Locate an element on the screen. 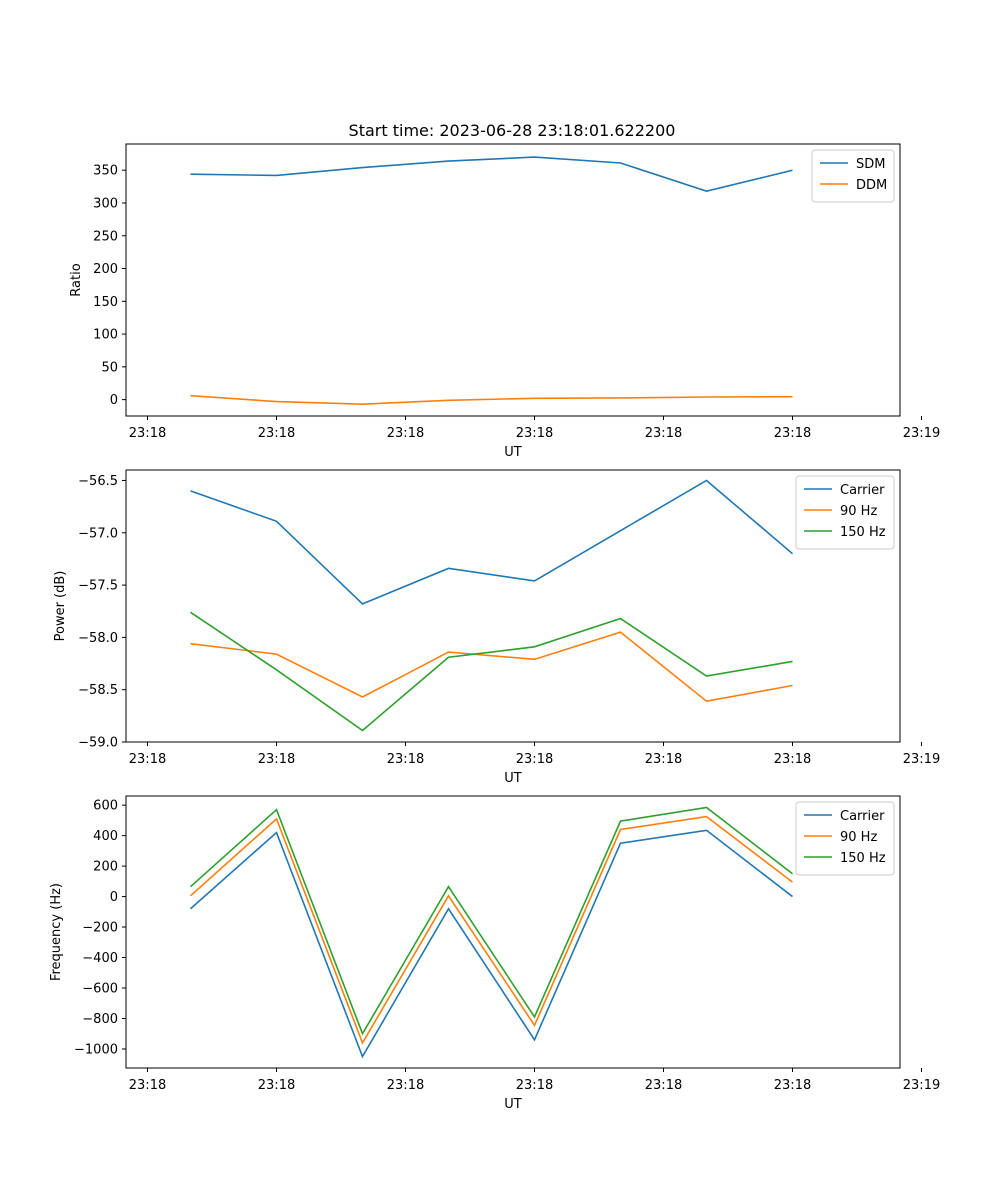 The image size is (1000, 1200). frequency-legend-label: 90 Hz is located at coordinates (858, 837).